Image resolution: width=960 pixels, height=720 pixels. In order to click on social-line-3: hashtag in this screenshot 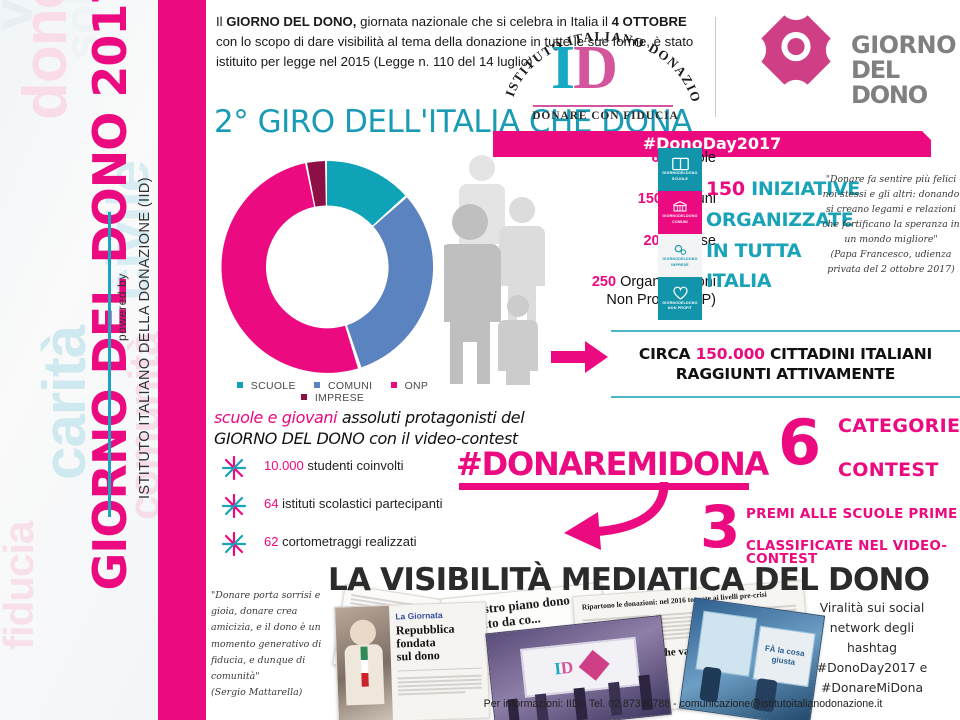, I will do `click(872, 648)`.